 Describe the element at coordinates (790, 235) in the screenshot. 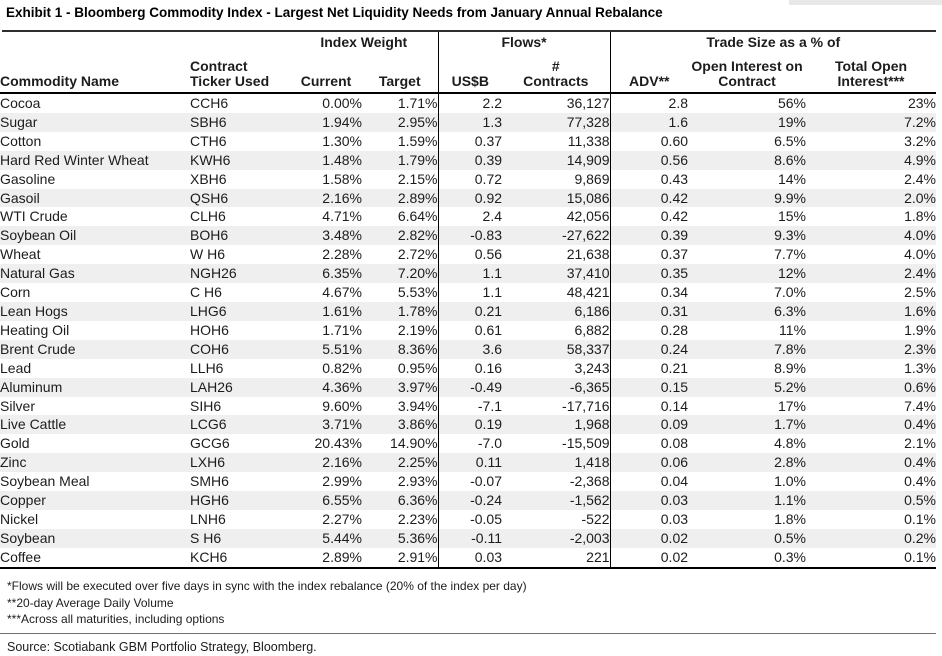

I see `open-interest-on-contract-cell: 9.3%` at that location.